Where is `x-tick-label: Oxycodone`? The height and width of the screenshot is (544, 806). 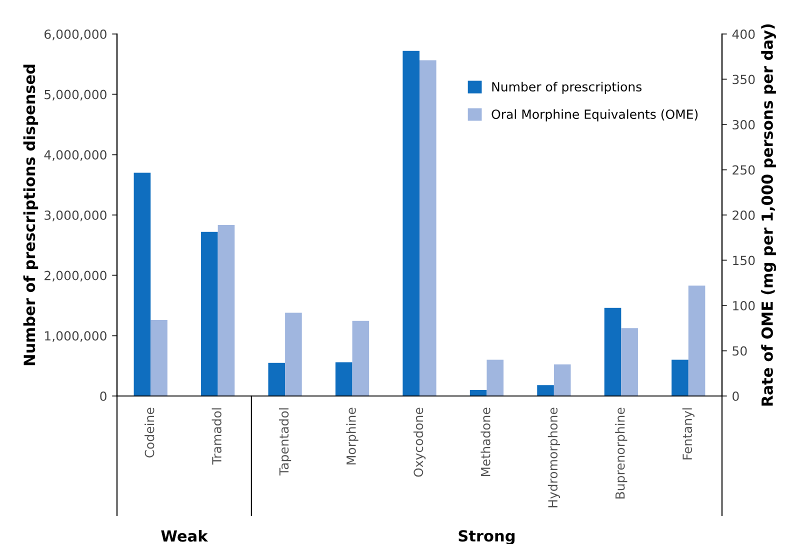 x-tick-label: Oxycodone is located at coordinates (419, 442).